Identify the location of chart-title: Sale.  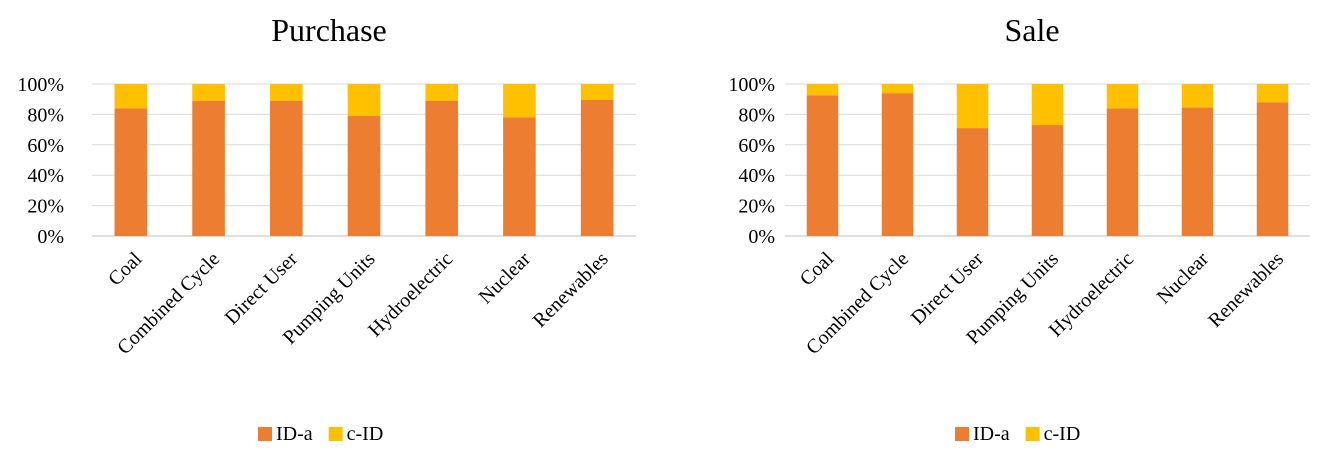
(1031, 30).